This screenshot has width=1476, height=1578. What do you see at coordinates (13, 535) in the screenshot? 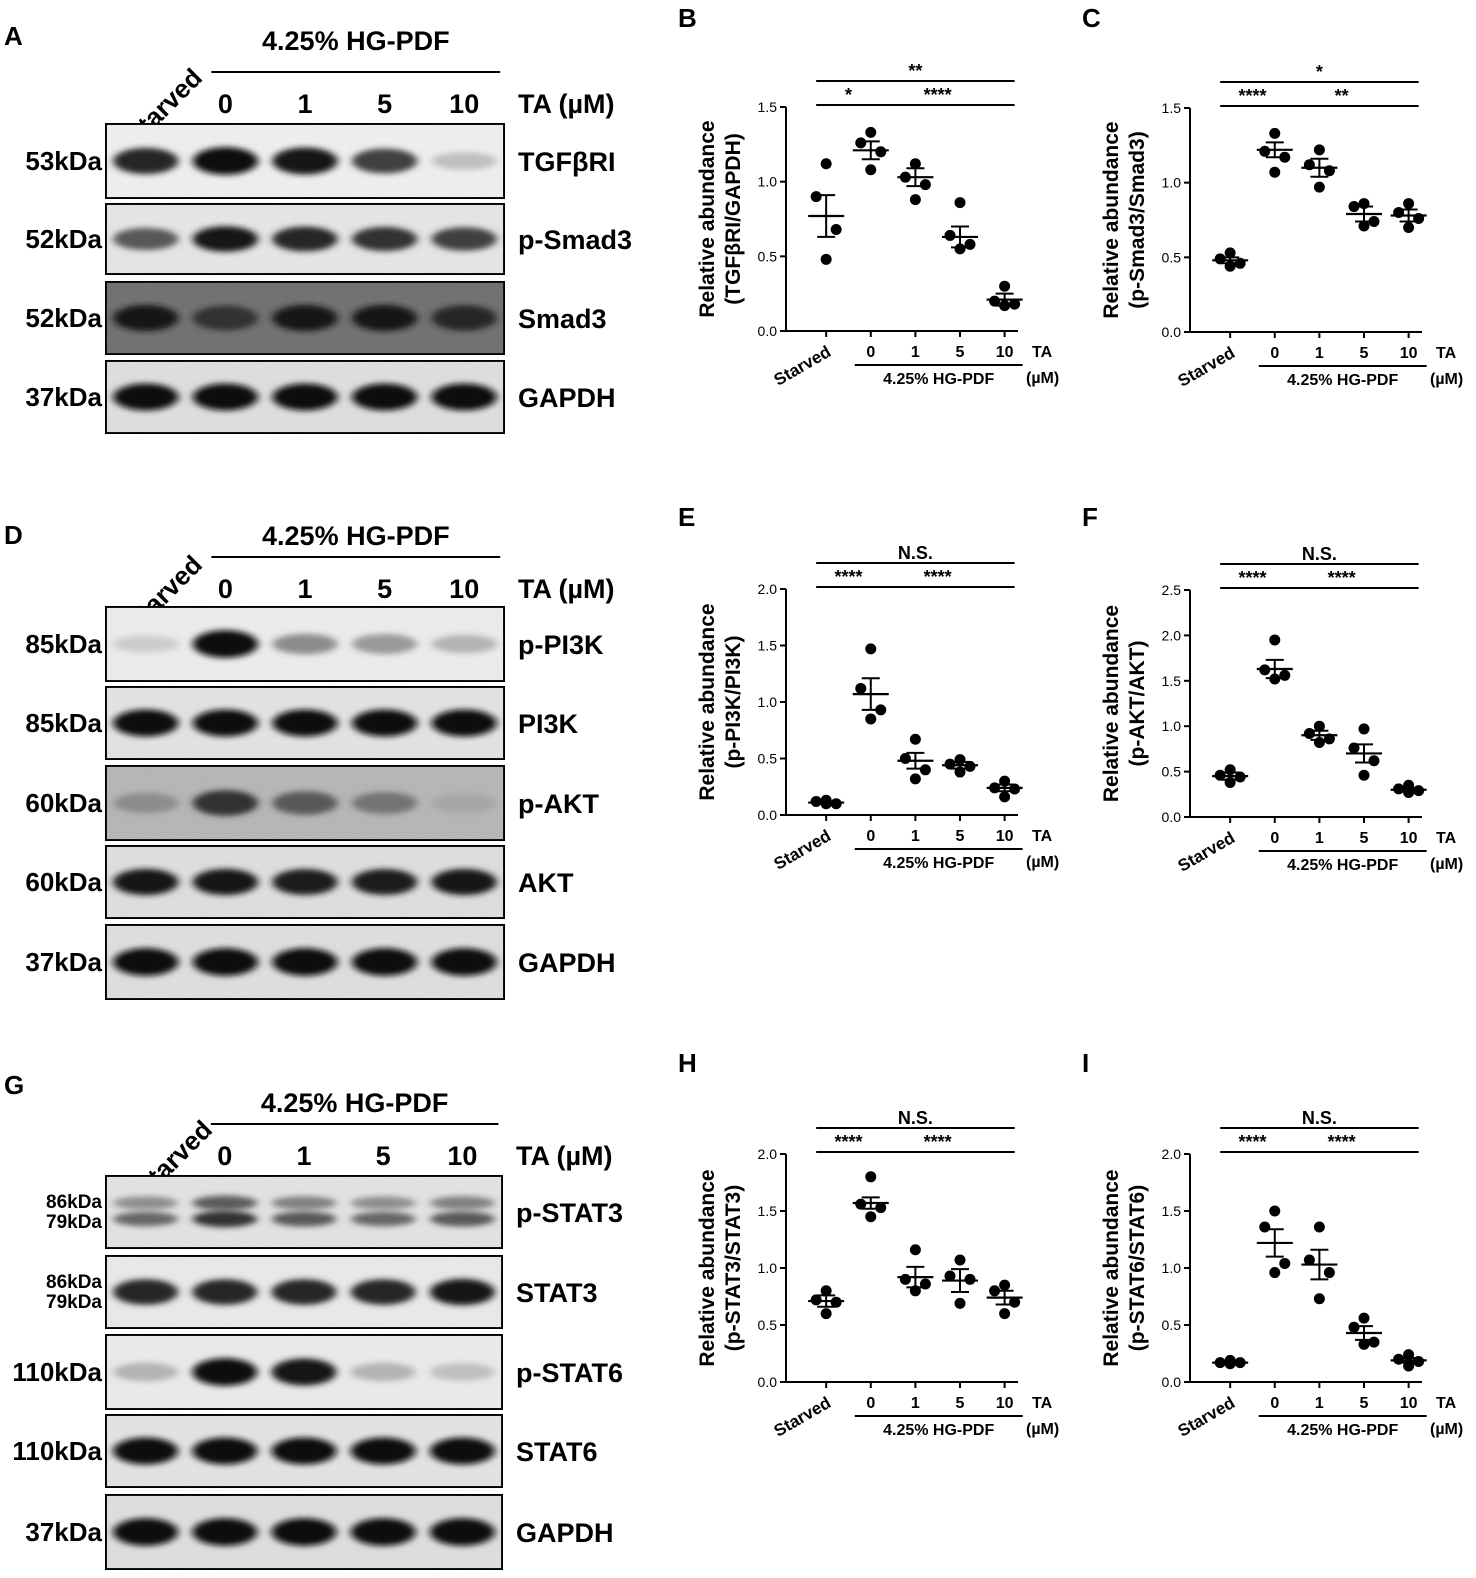
I see `panel-letter: D` at bounding box center [13, 535].